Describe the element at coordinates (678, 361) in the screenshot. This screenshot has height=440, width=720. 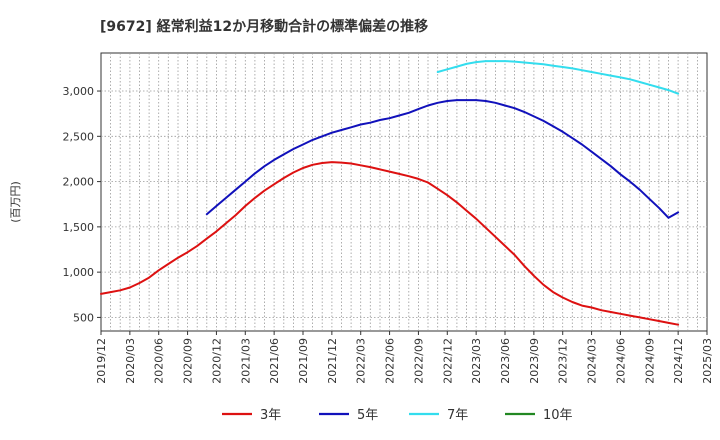
I see `x-tick-label: 2024/12` at that location.